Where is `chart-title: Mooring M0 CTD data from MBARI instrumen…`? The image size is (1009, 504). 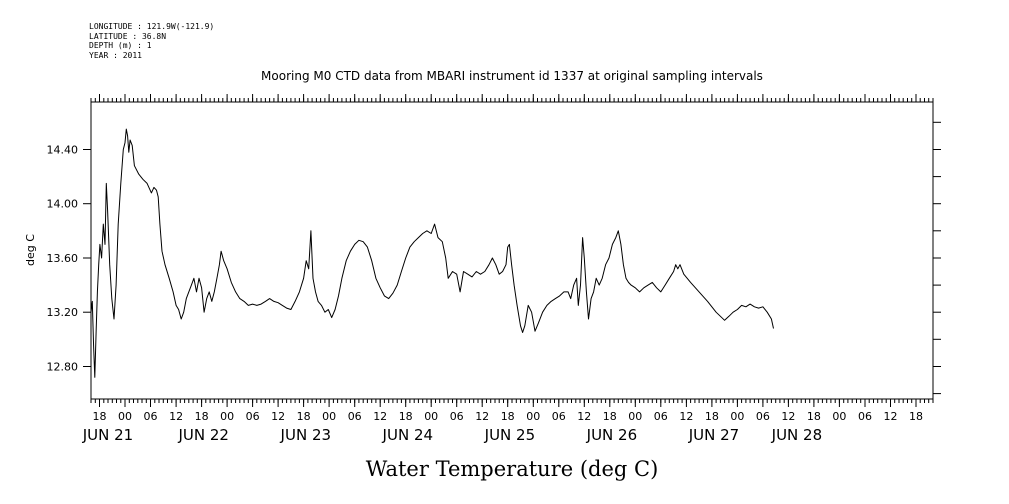
chart-title: Mooring M0 CTD data from MBARI instrumen… is located at coordinates (512, 76).